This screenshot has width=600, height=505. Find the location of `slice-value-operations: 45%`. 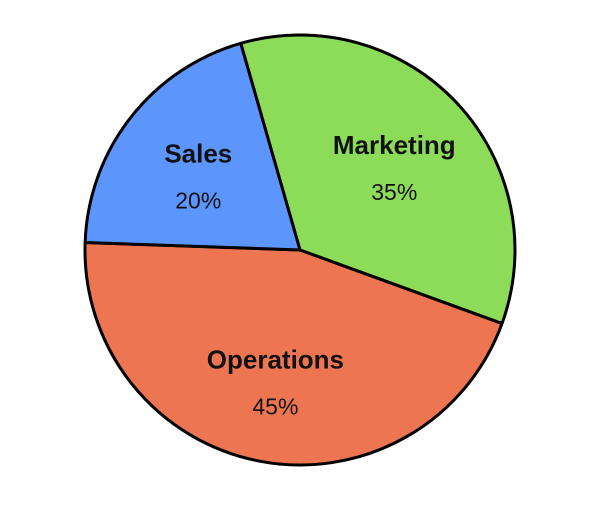

slice-value-operations: 45% is located at coordinates (275, 407).